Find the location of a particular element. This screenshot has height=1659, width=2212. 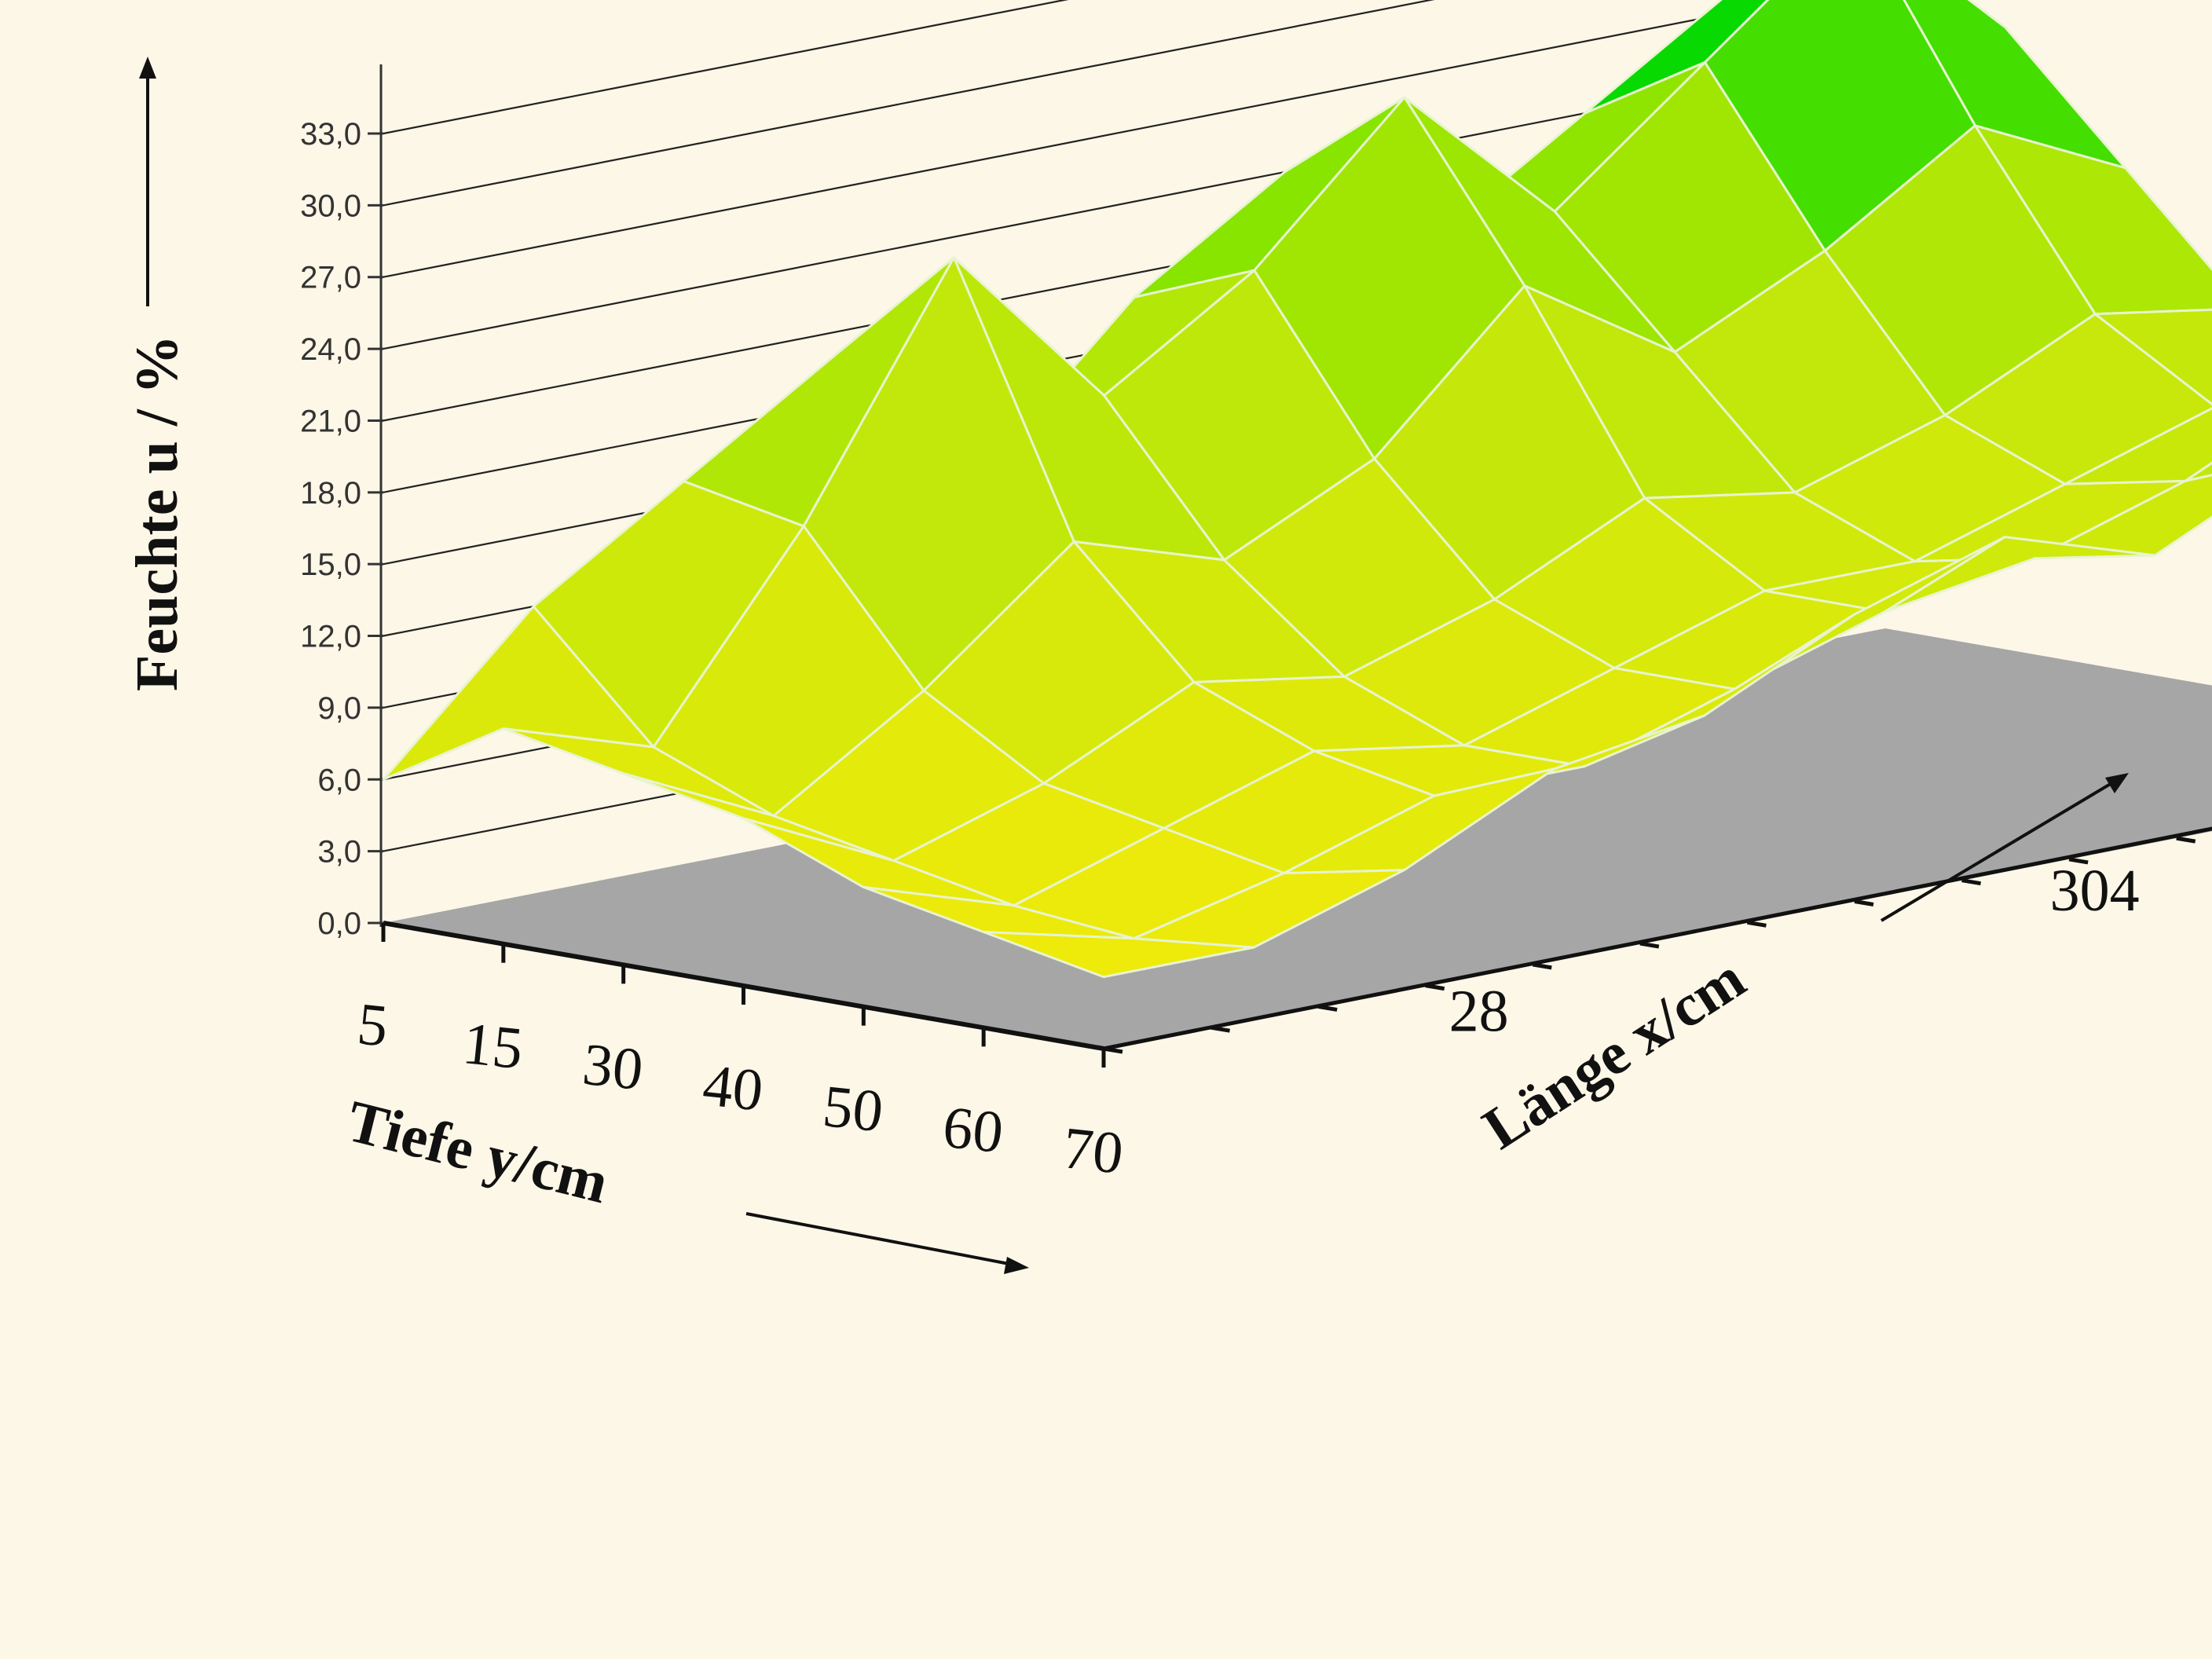

z-tick-label: 33,0 is located at coordinates (330, 134).